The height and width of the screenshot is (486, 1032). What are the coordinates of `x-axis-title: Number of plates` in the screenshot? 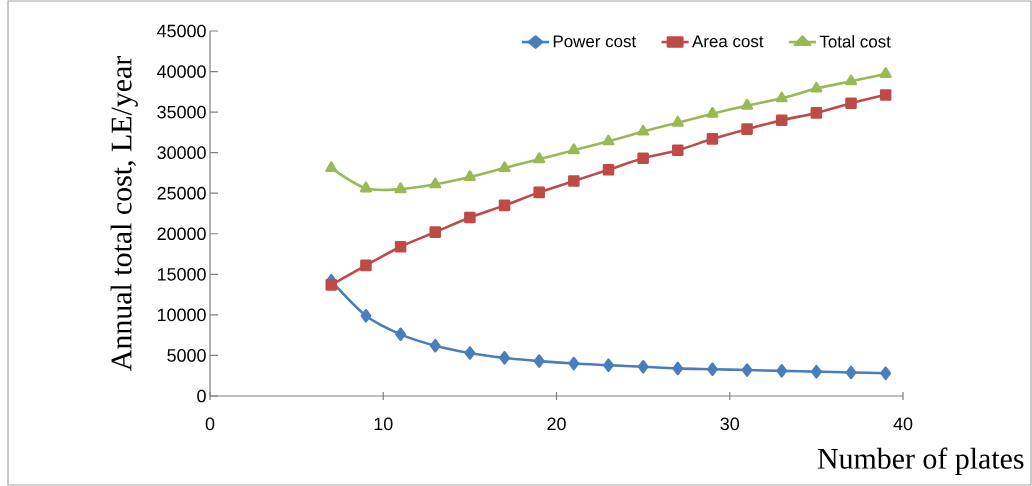 It's located at (920, 461).